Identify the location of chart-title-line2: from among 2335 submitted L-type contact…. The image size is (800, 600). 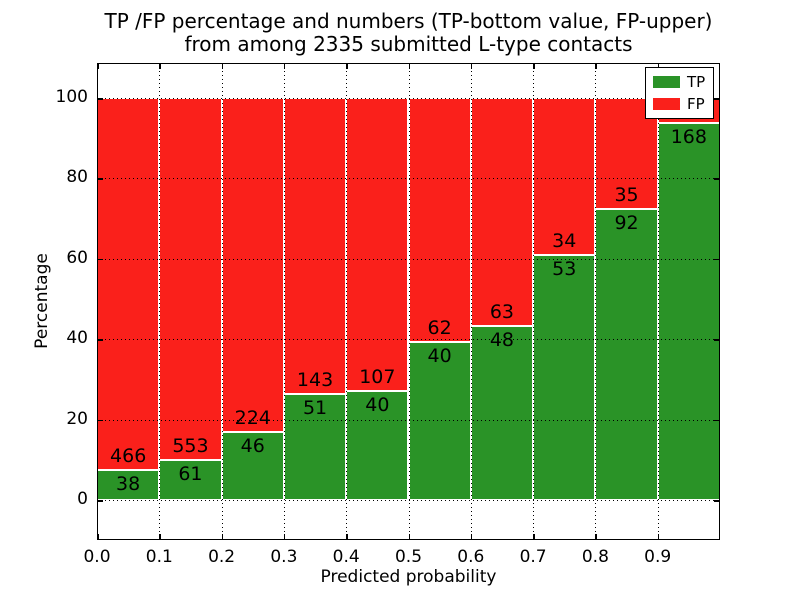
(408, 44).